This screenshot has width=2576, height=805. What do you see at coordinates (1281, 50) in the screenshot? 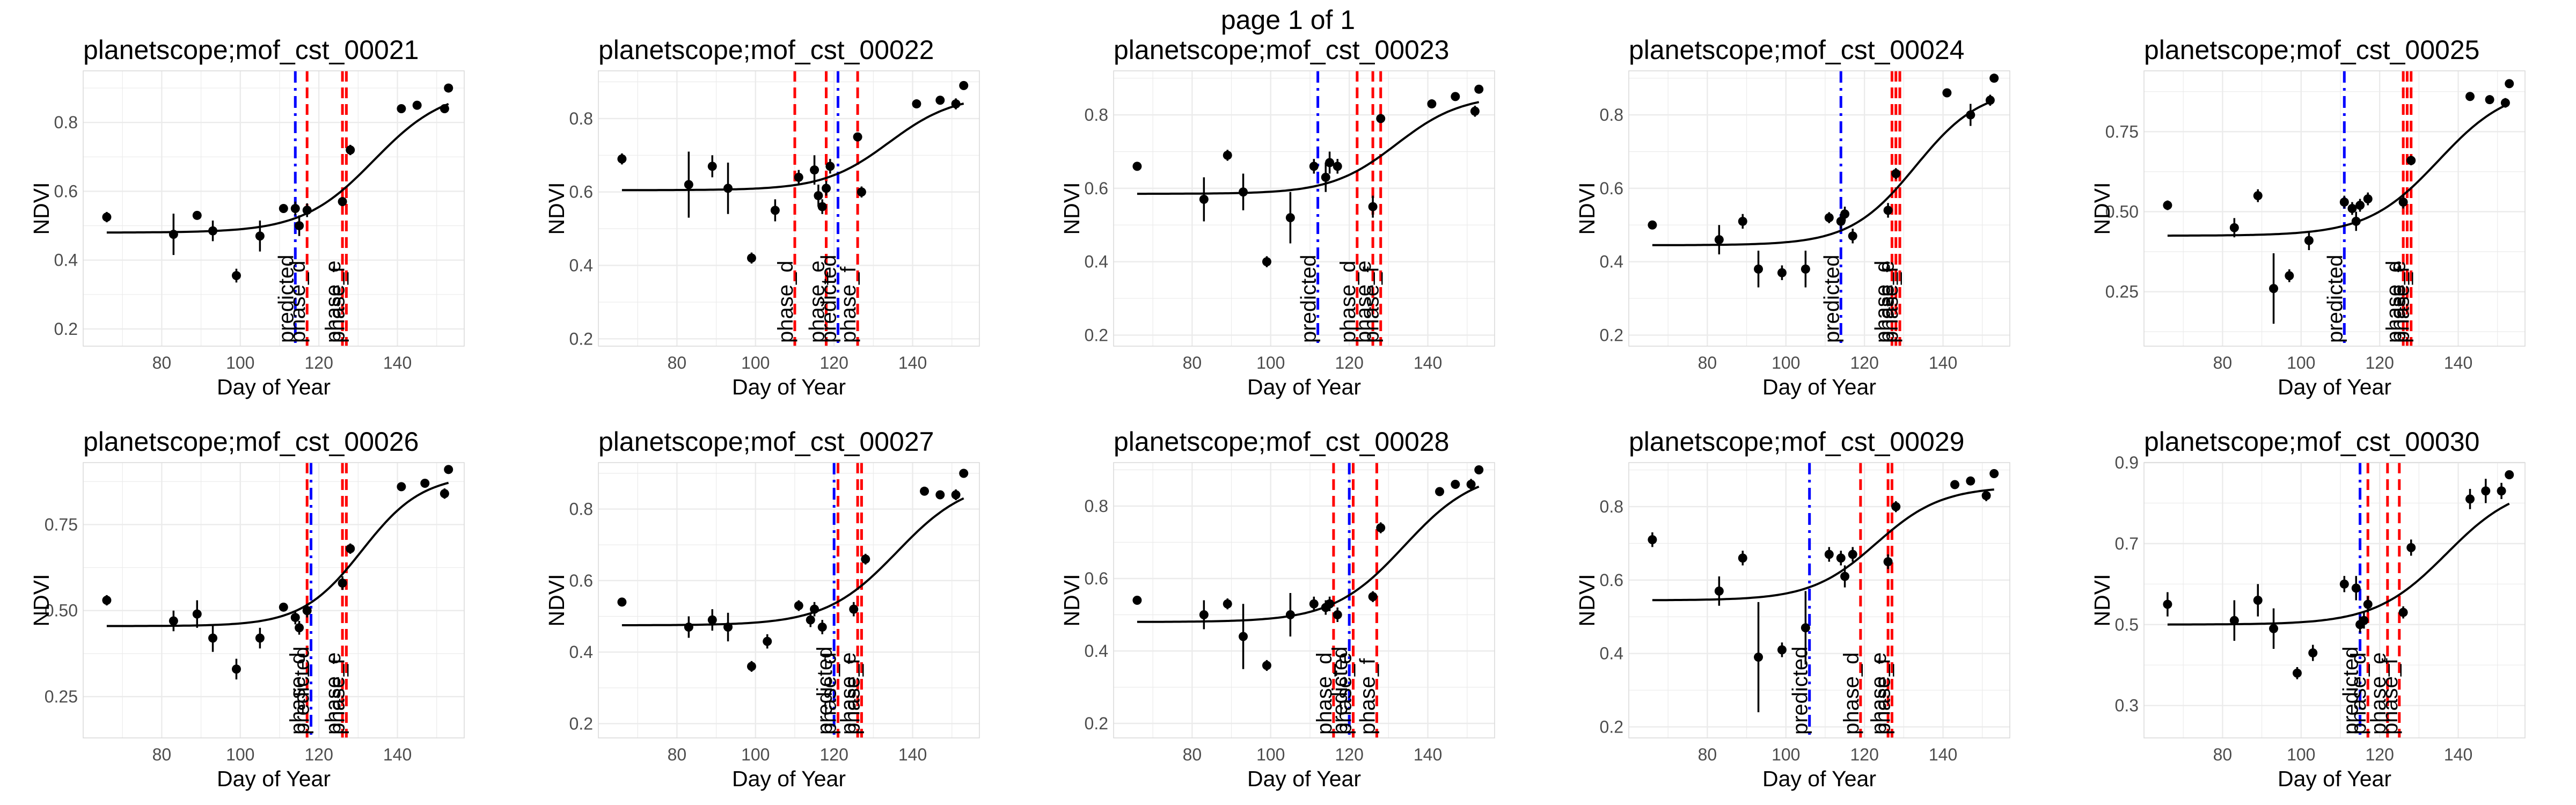
I see `panel-title: planetscope;mof_cst_00023` at bounding box center [1281, 50].